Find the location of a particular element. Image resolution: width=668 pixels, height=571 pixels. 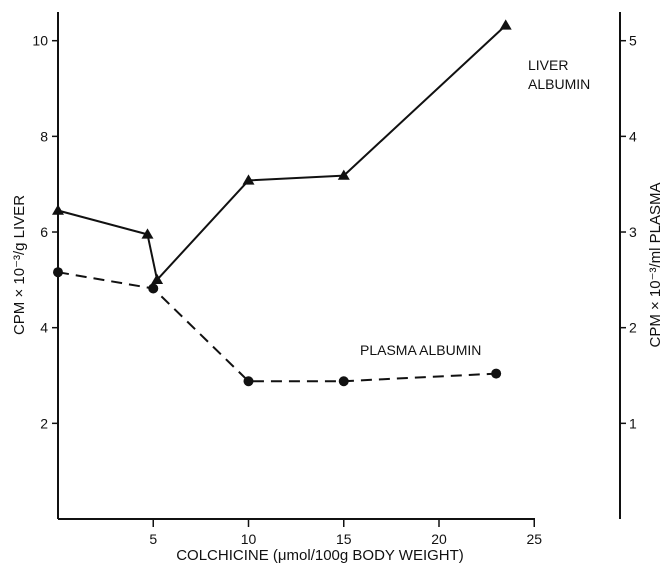

x-tick-label: 10 is located at coordinates (249, 539).